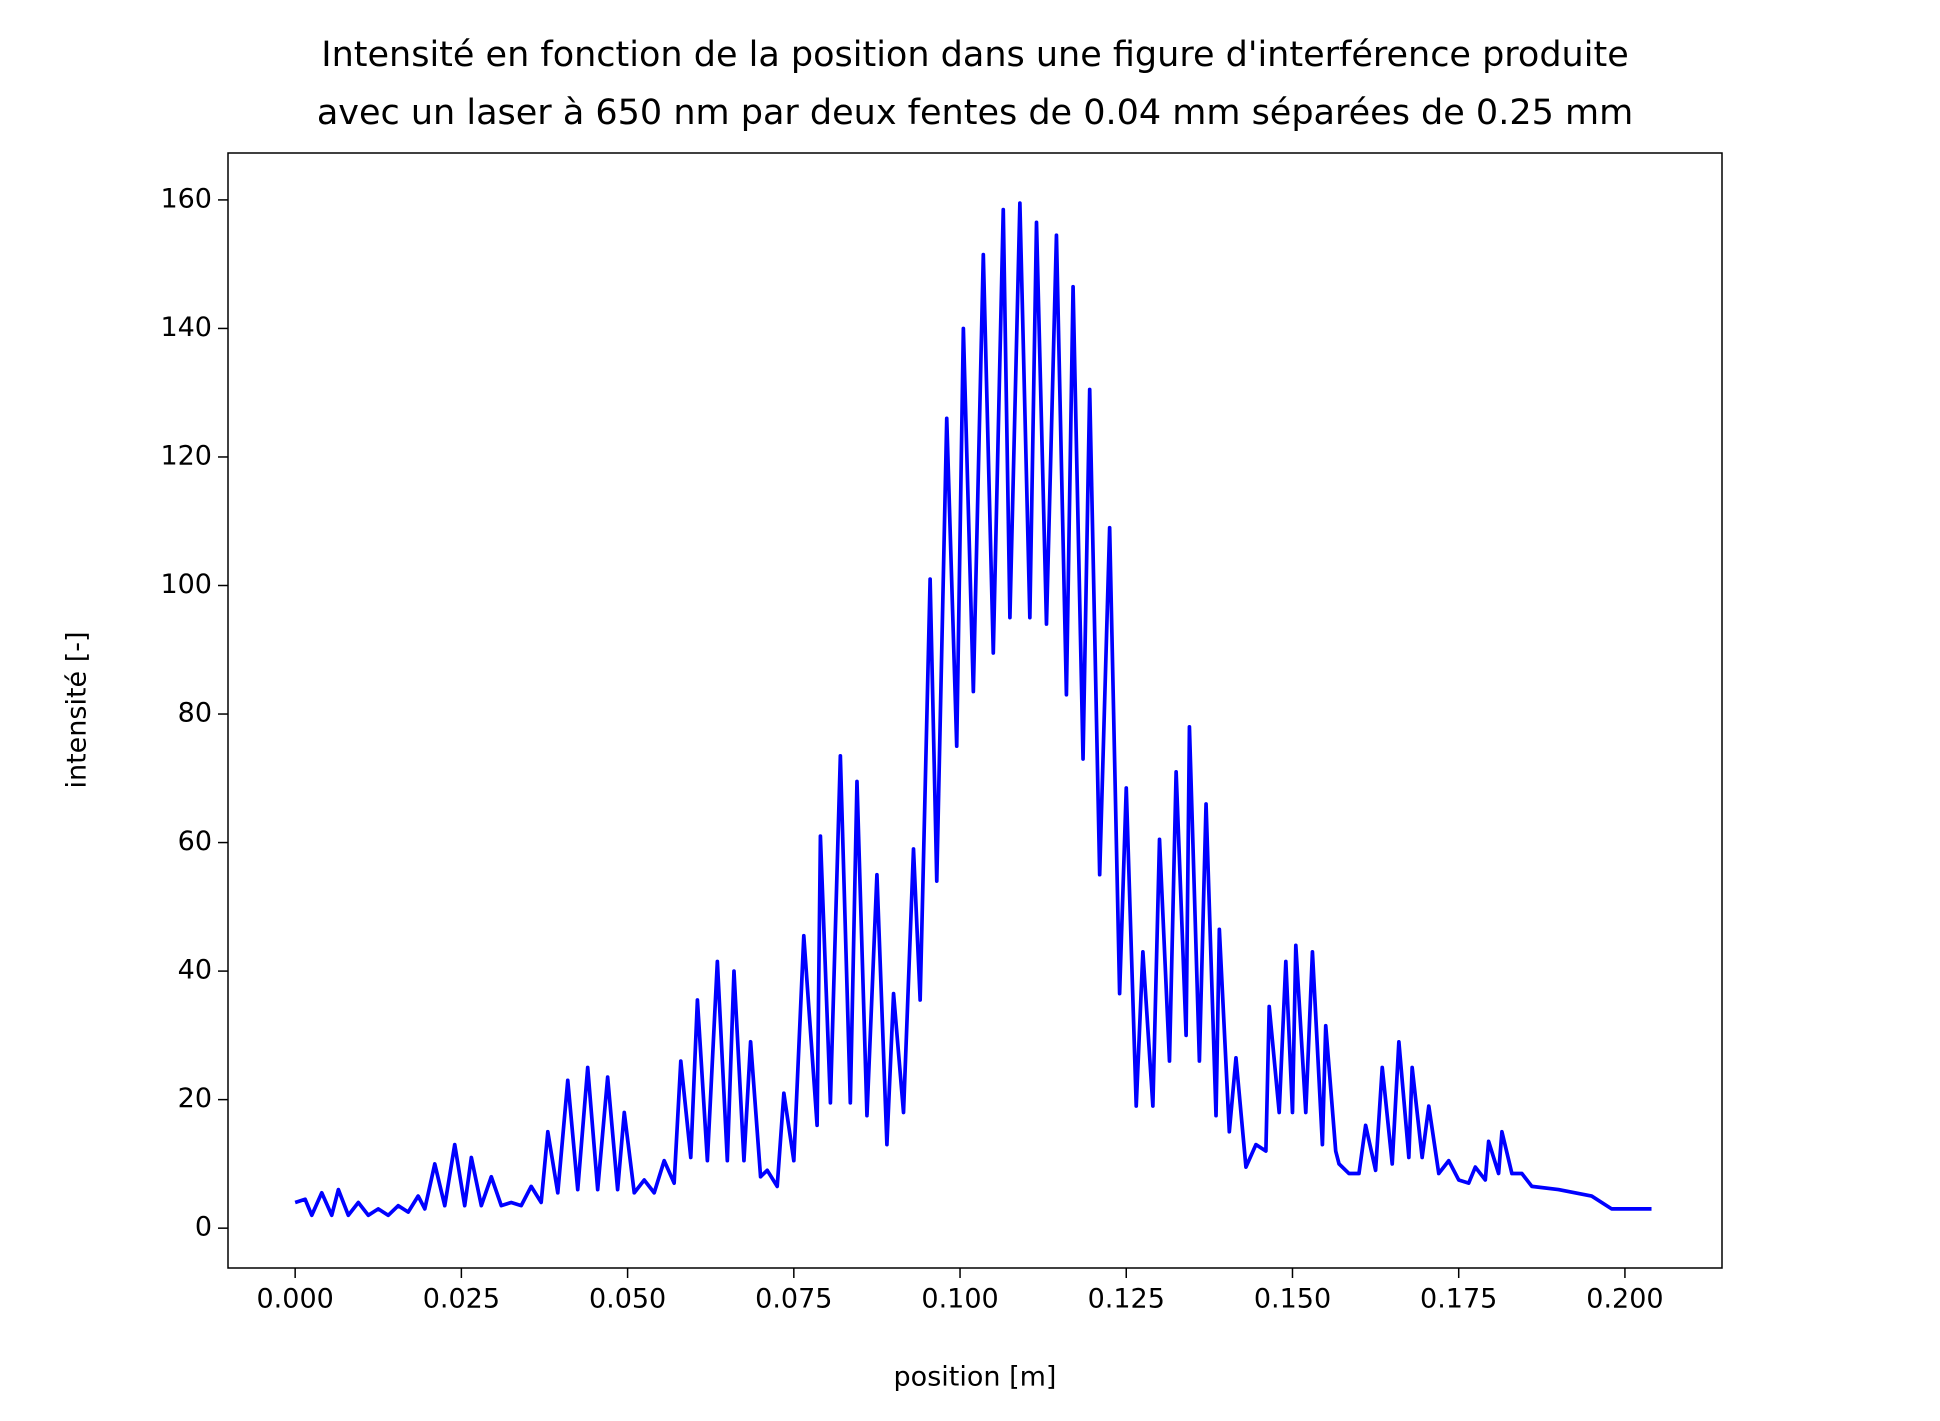 The width and height of the screenshot is (1940, 1421). Describe the element at coordinates (195, 841) in the screenshot. I see `y-tick-label: 60` at that location.